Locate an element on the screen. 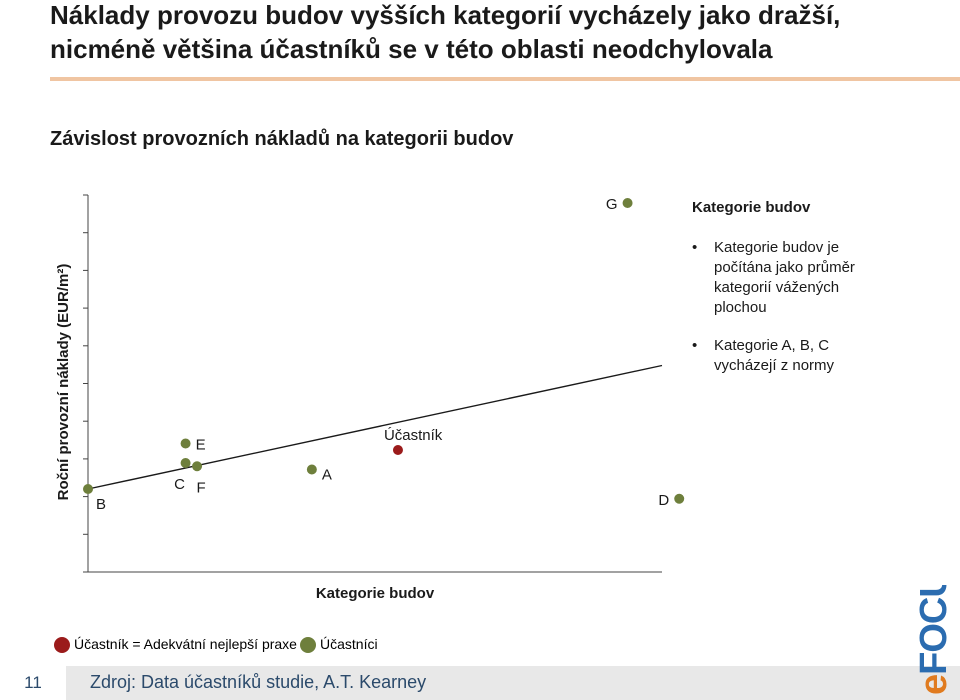  bullet-item: • Kategorie A, B, C vycházejí z normy is located at coordinates (792, 356).